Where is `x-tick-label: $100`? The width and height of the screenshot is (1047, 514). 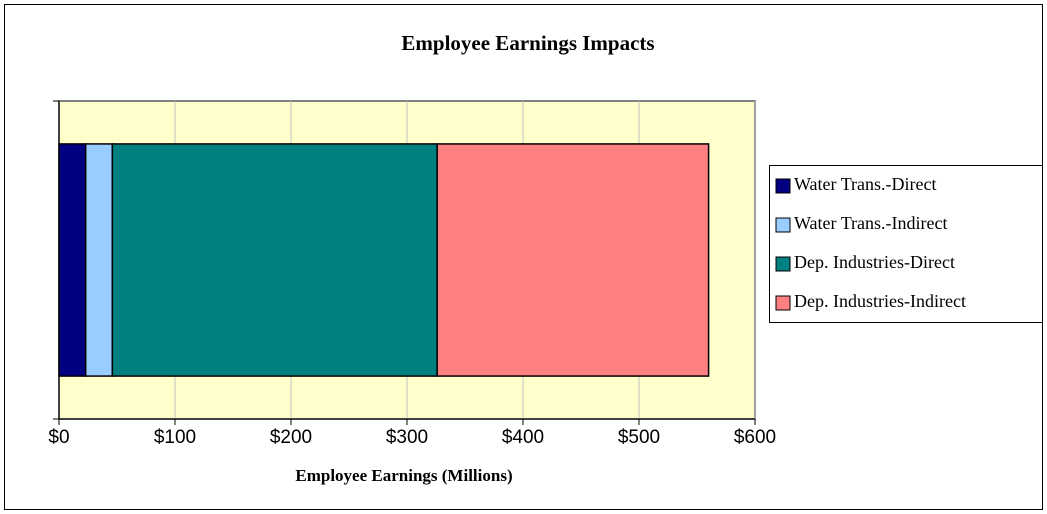 x-tick-label: $100 is located at coordinates (175, 437).